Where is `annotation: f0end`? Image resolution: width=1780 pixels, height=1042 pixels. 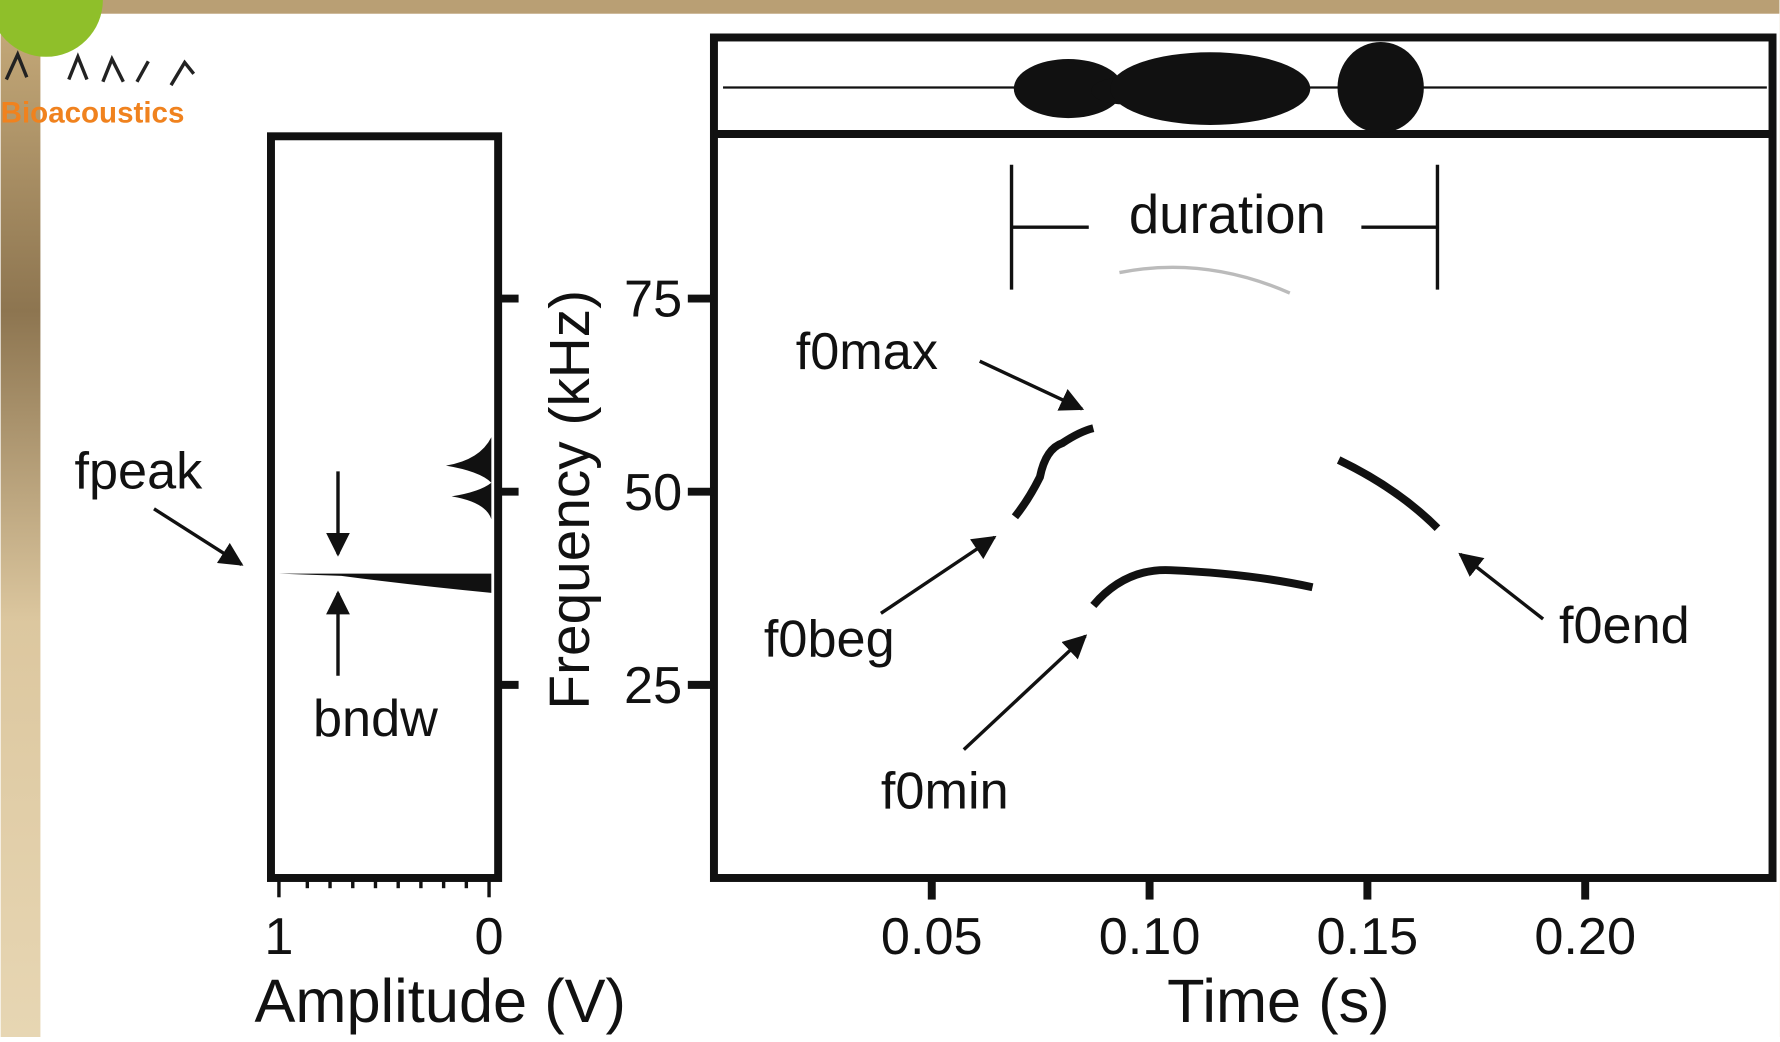
annotation: f0end is located at coordinates (1624, 626).